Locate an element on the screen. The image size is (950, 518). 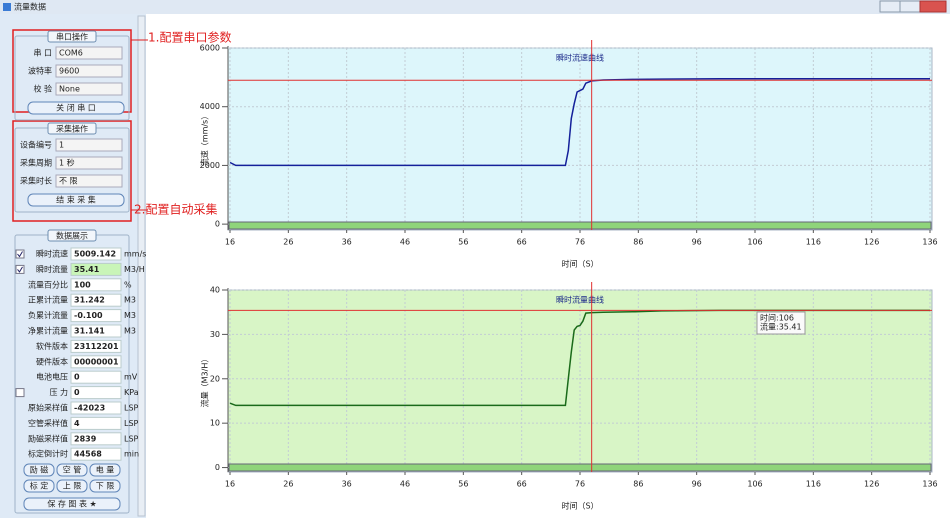
window-title: 流量数据 is located at coordinates (30, 7).